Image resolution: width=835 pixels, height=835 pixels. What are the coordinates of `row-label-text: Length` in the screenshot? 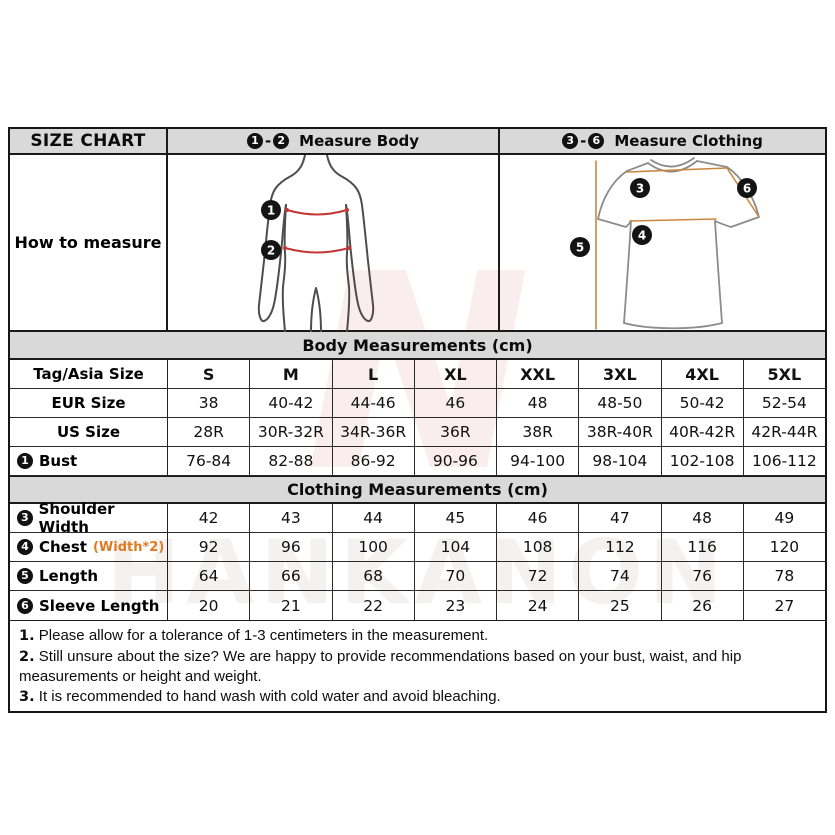 It's located at (68, 576).